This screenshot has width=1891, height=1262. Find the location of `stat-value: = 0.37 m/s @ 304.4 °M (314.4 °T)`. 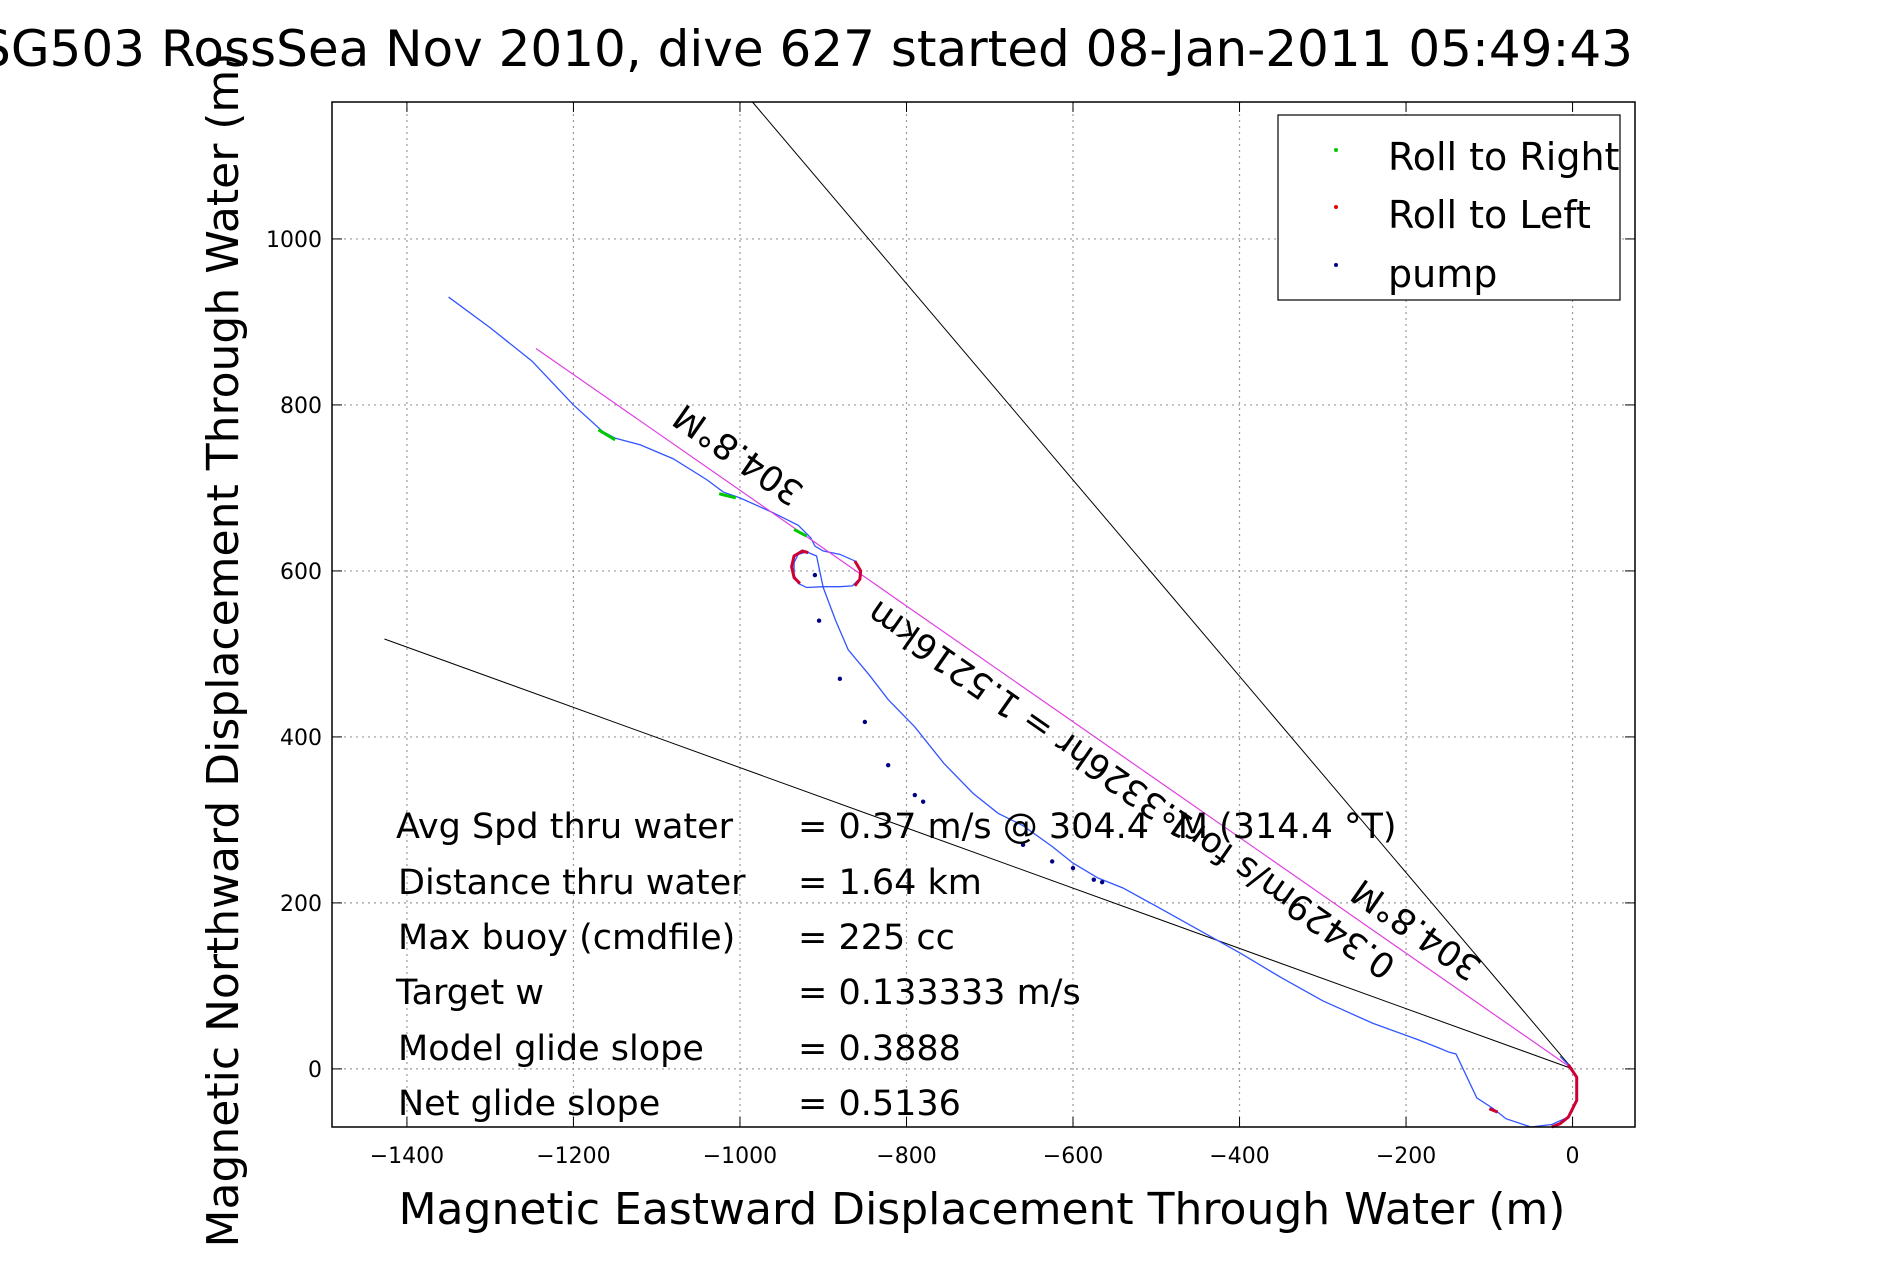

stat-value: = 0.37 m/s @ 304.4 °M (314.4 °T) is located at coordinates (1097, 827).